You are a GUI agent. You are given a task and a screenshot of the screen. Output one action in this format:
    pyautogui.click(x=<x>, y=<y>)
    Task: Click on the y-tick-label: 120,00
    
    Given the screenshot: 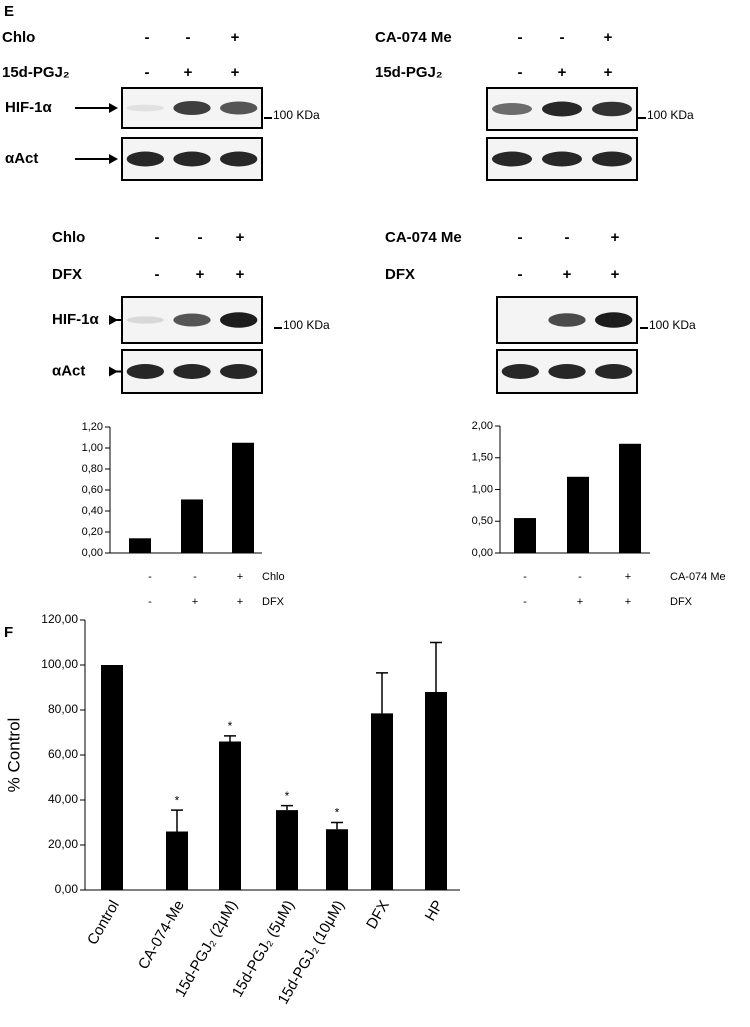 What is the action you would take?
    pyautogui.click(x=59, y=619)
    